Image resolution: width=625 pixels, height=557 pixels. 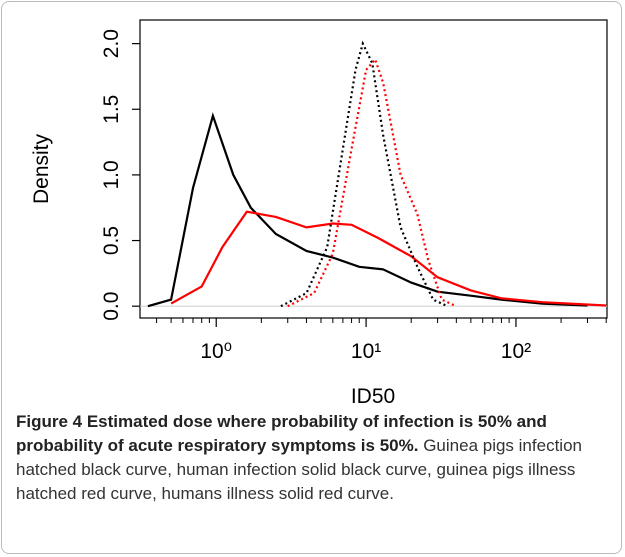 I want to click on y-tick-label: 1.5, so click(x=111, y=109).